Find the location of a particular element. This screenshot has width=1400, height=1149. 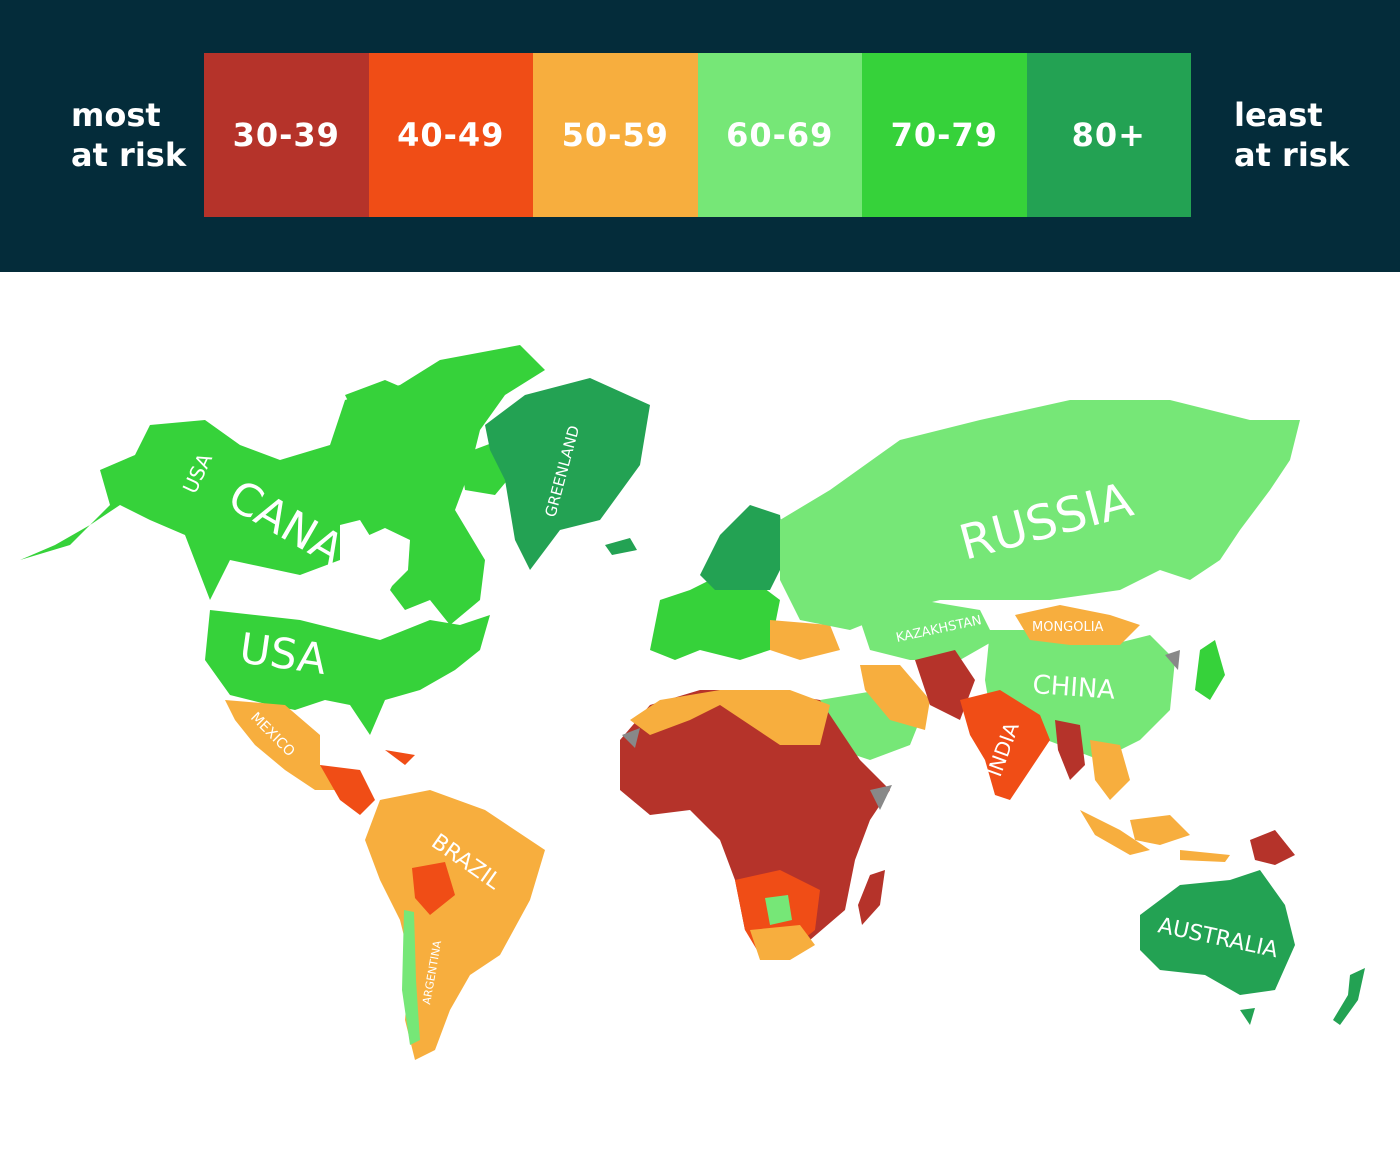

region-japan is located at coordinates (1210, 670).